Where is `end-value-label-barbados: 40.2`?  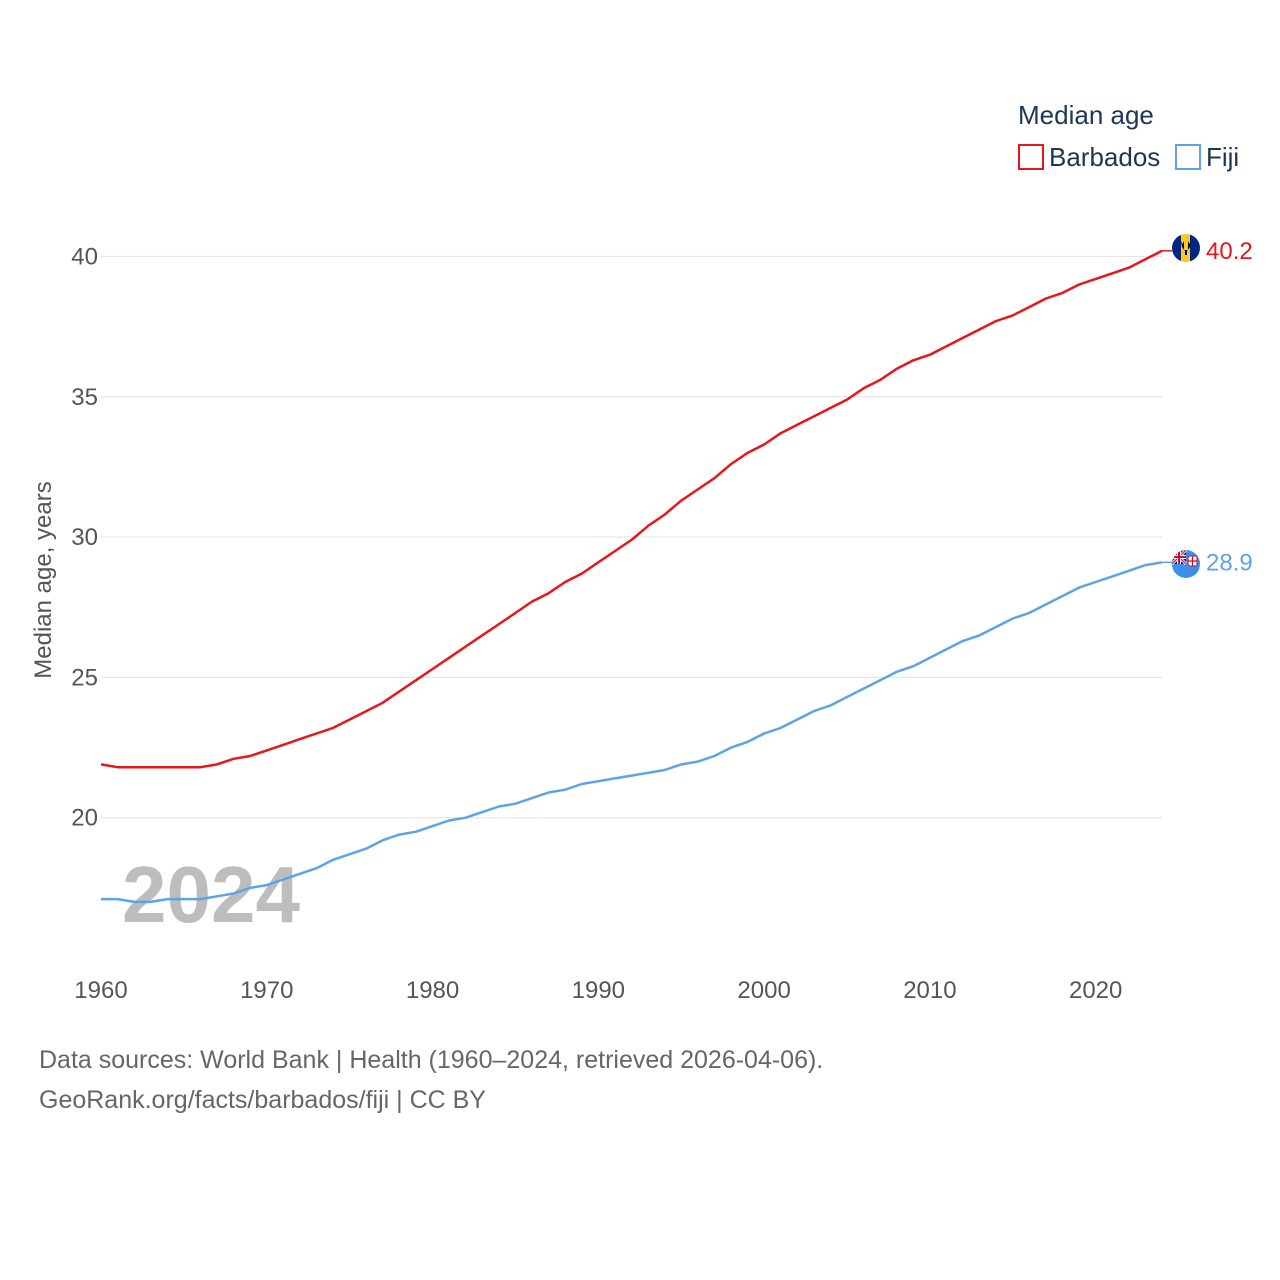 end-value-label-barbados: 40.2 is located at coordinates (1229, 251).